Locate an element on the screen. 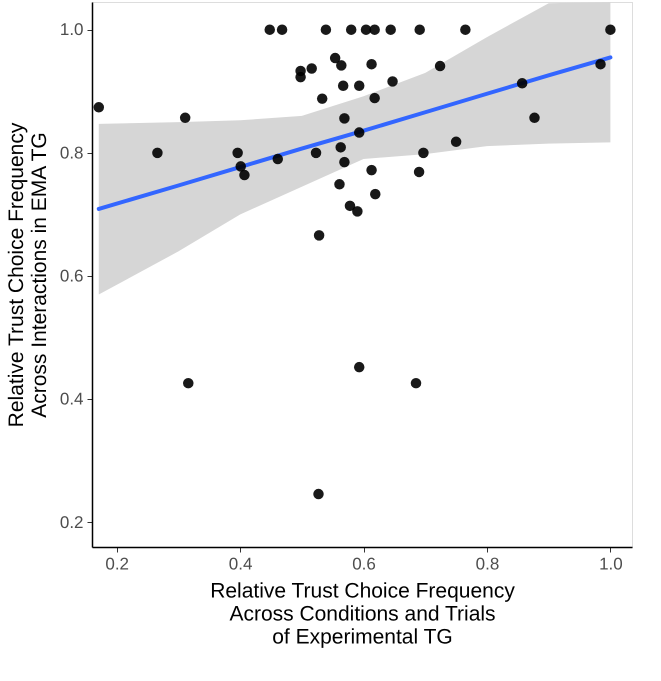  y-tick-label: 0.6 is located at coordinates (72, 276).